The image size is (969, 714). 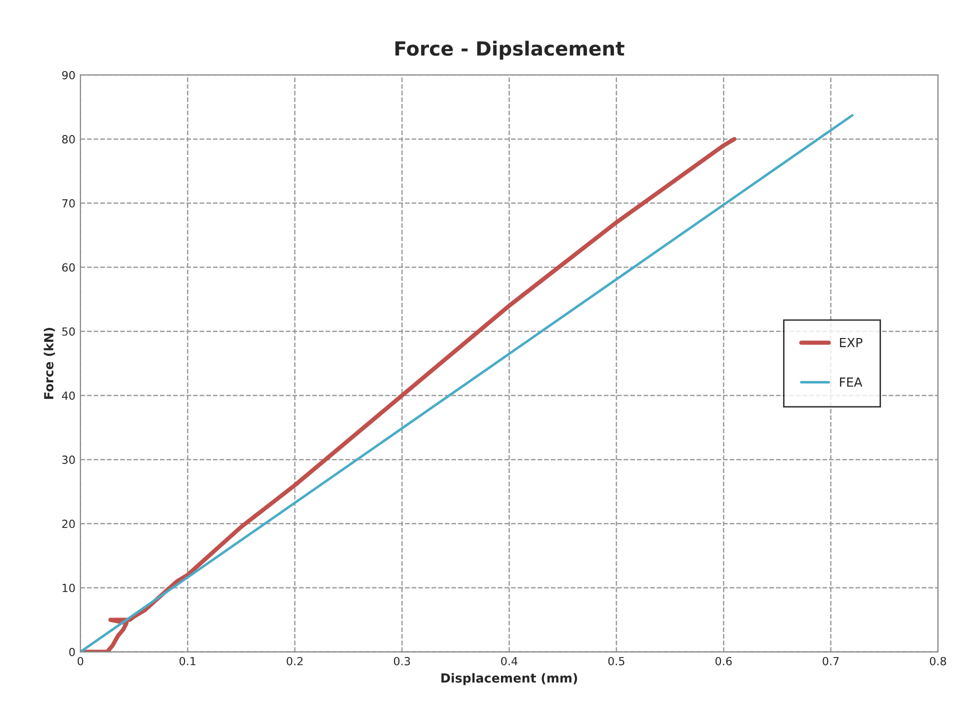 What do you see at coordinates (68, 75) in the screenshot?
I see `y-tick-label: 90` at bounding box center [68, 75].